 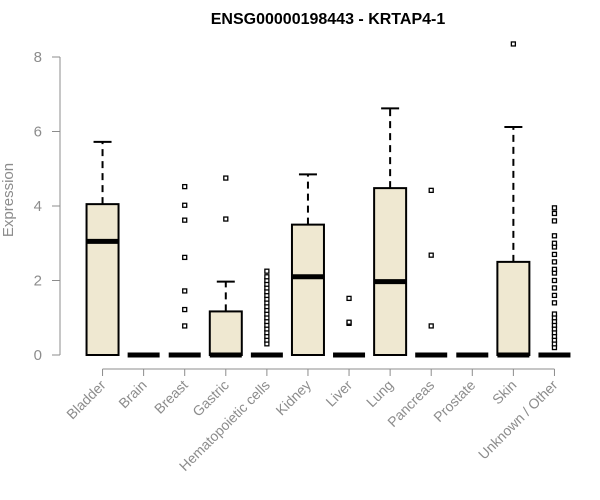 What do you see at coordinates (349, 326) in the screenshot?
I see `box-liver` at bounding box center [349, 326].